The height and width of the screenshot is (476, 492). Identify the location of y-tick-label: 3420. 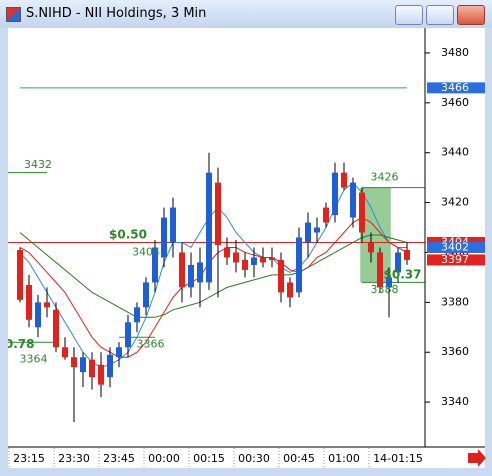
(455, 202).